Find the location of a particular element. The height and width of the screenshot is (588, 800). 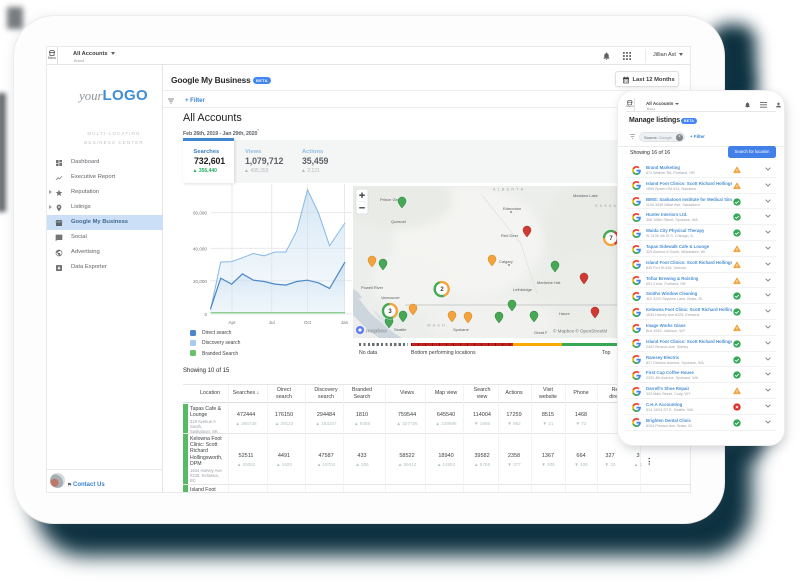

svg-text: 20,000 is located at coordinates (200, 281).